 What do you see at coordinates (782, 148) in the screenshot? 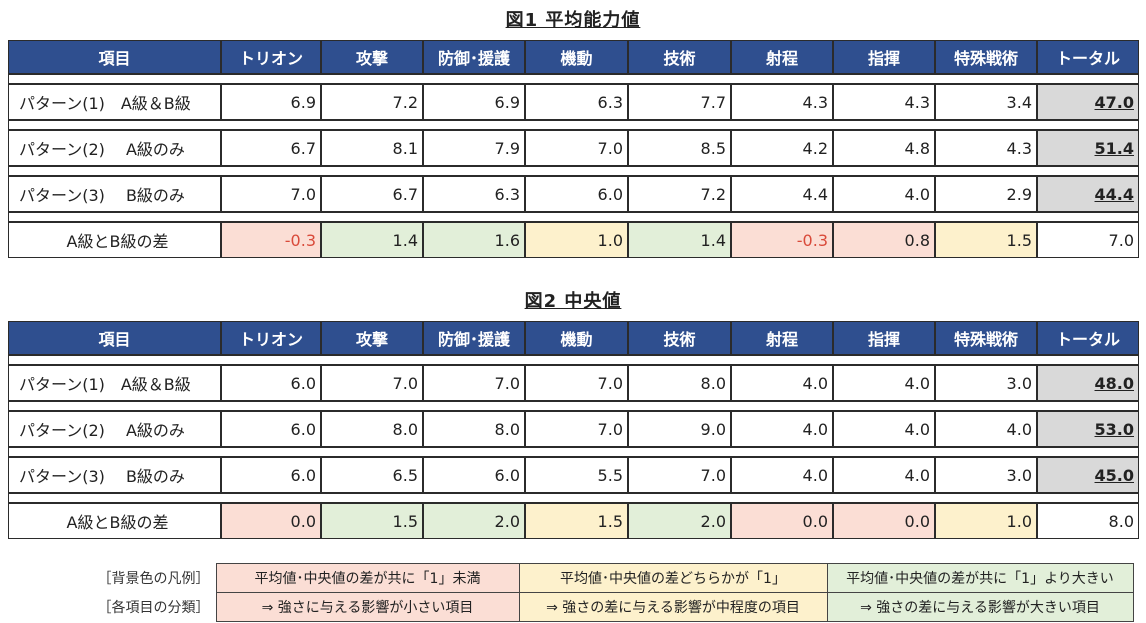
I see `value-cell: 4.2` at bounding box center [782, 148].